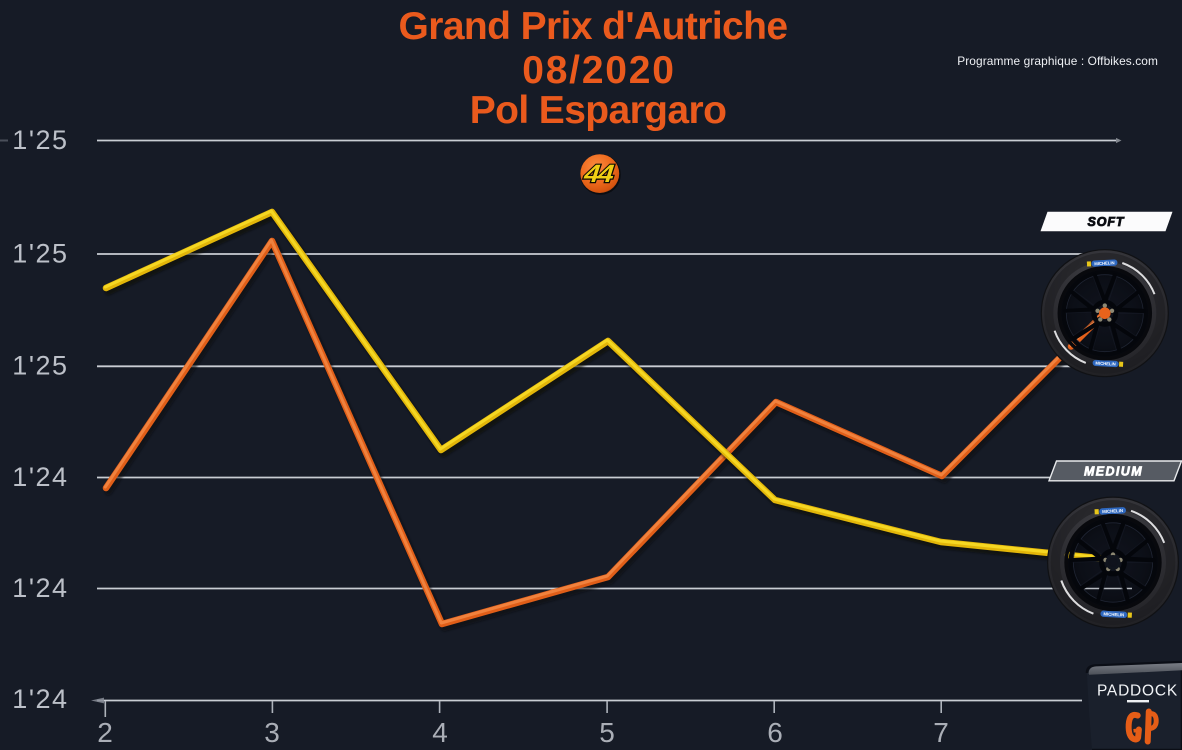 The height and width of the screenshot is (750, 1182). I want to click on svg-text: 2, so click(105, 732).